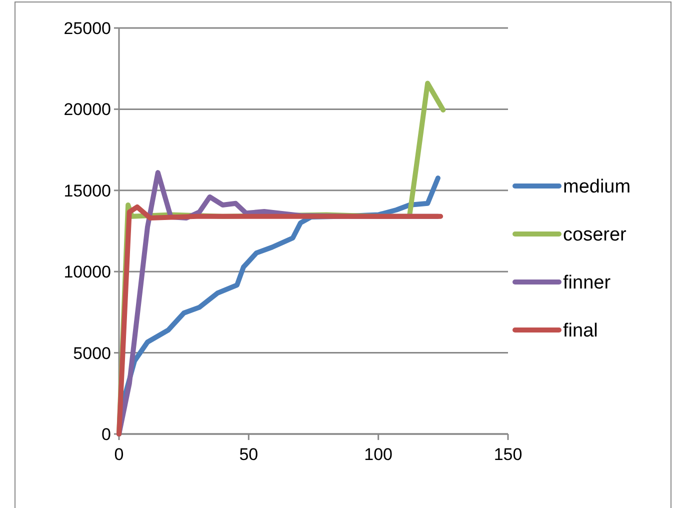  Describe the element at coordinates (87, 272) in the screenshot. I see `y-tick-label: 10000` at that location.